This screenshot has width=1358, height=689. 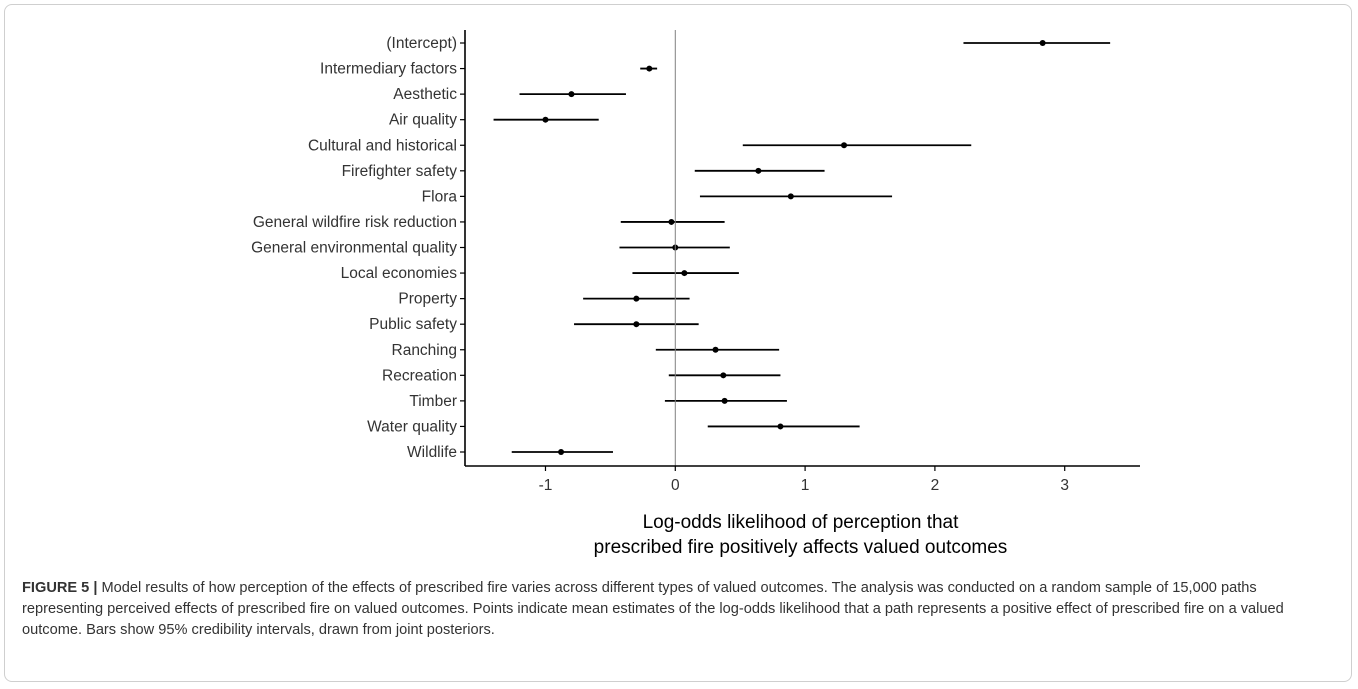 What do you see at coordinates (427, 299) in the screenshot?
I see `row-label: Property` at bounding box center [427, 299].